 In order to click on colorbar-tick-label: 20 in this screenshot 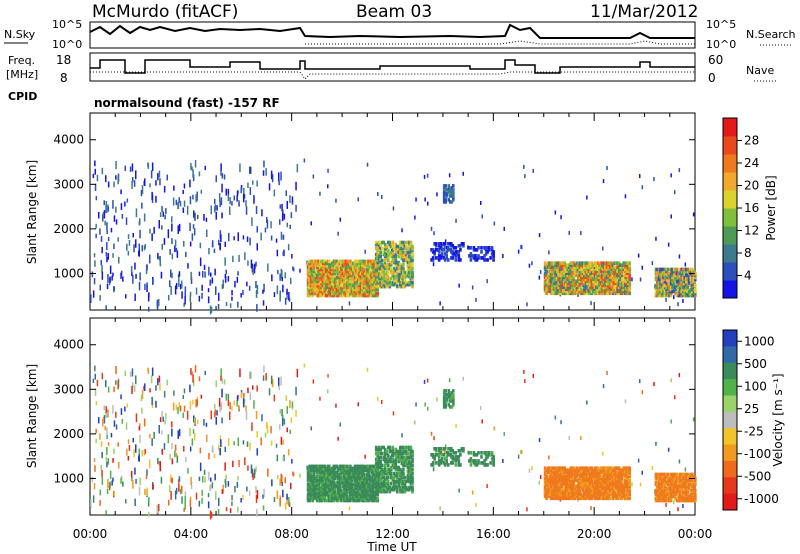, I will do `click(751, 186)`.